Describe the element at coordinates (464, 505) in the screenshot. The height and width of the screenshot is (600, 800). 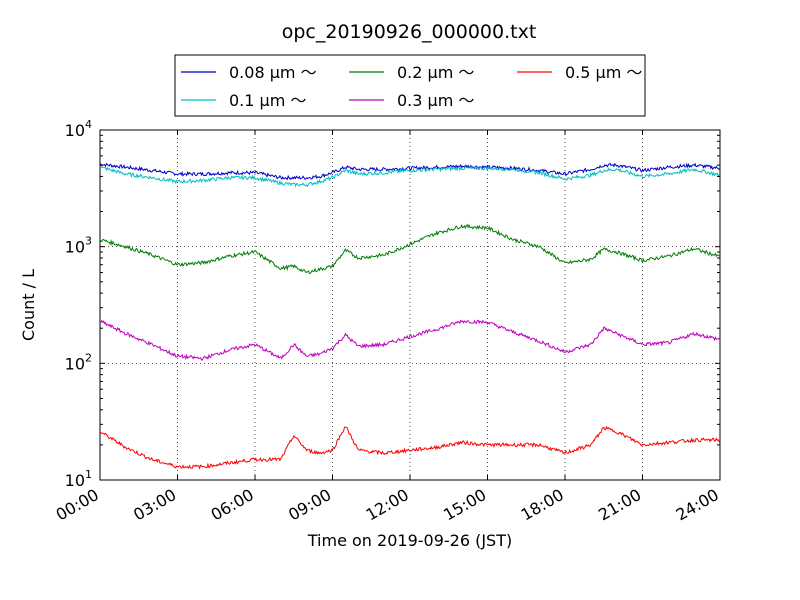
I see `x-tick-label: 15:00` at that location.